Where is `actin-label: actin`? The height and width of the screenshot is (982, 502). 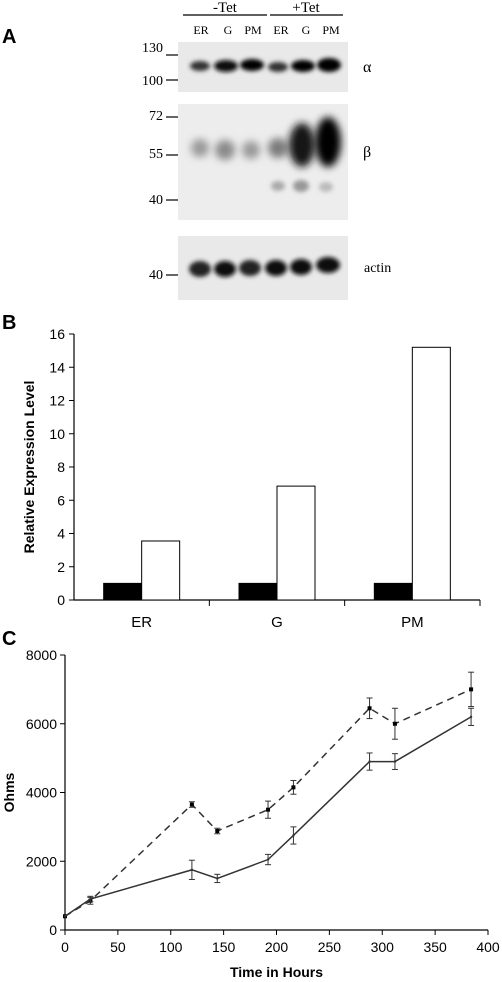
actin-label: actin is located at coordinates (377, 268).